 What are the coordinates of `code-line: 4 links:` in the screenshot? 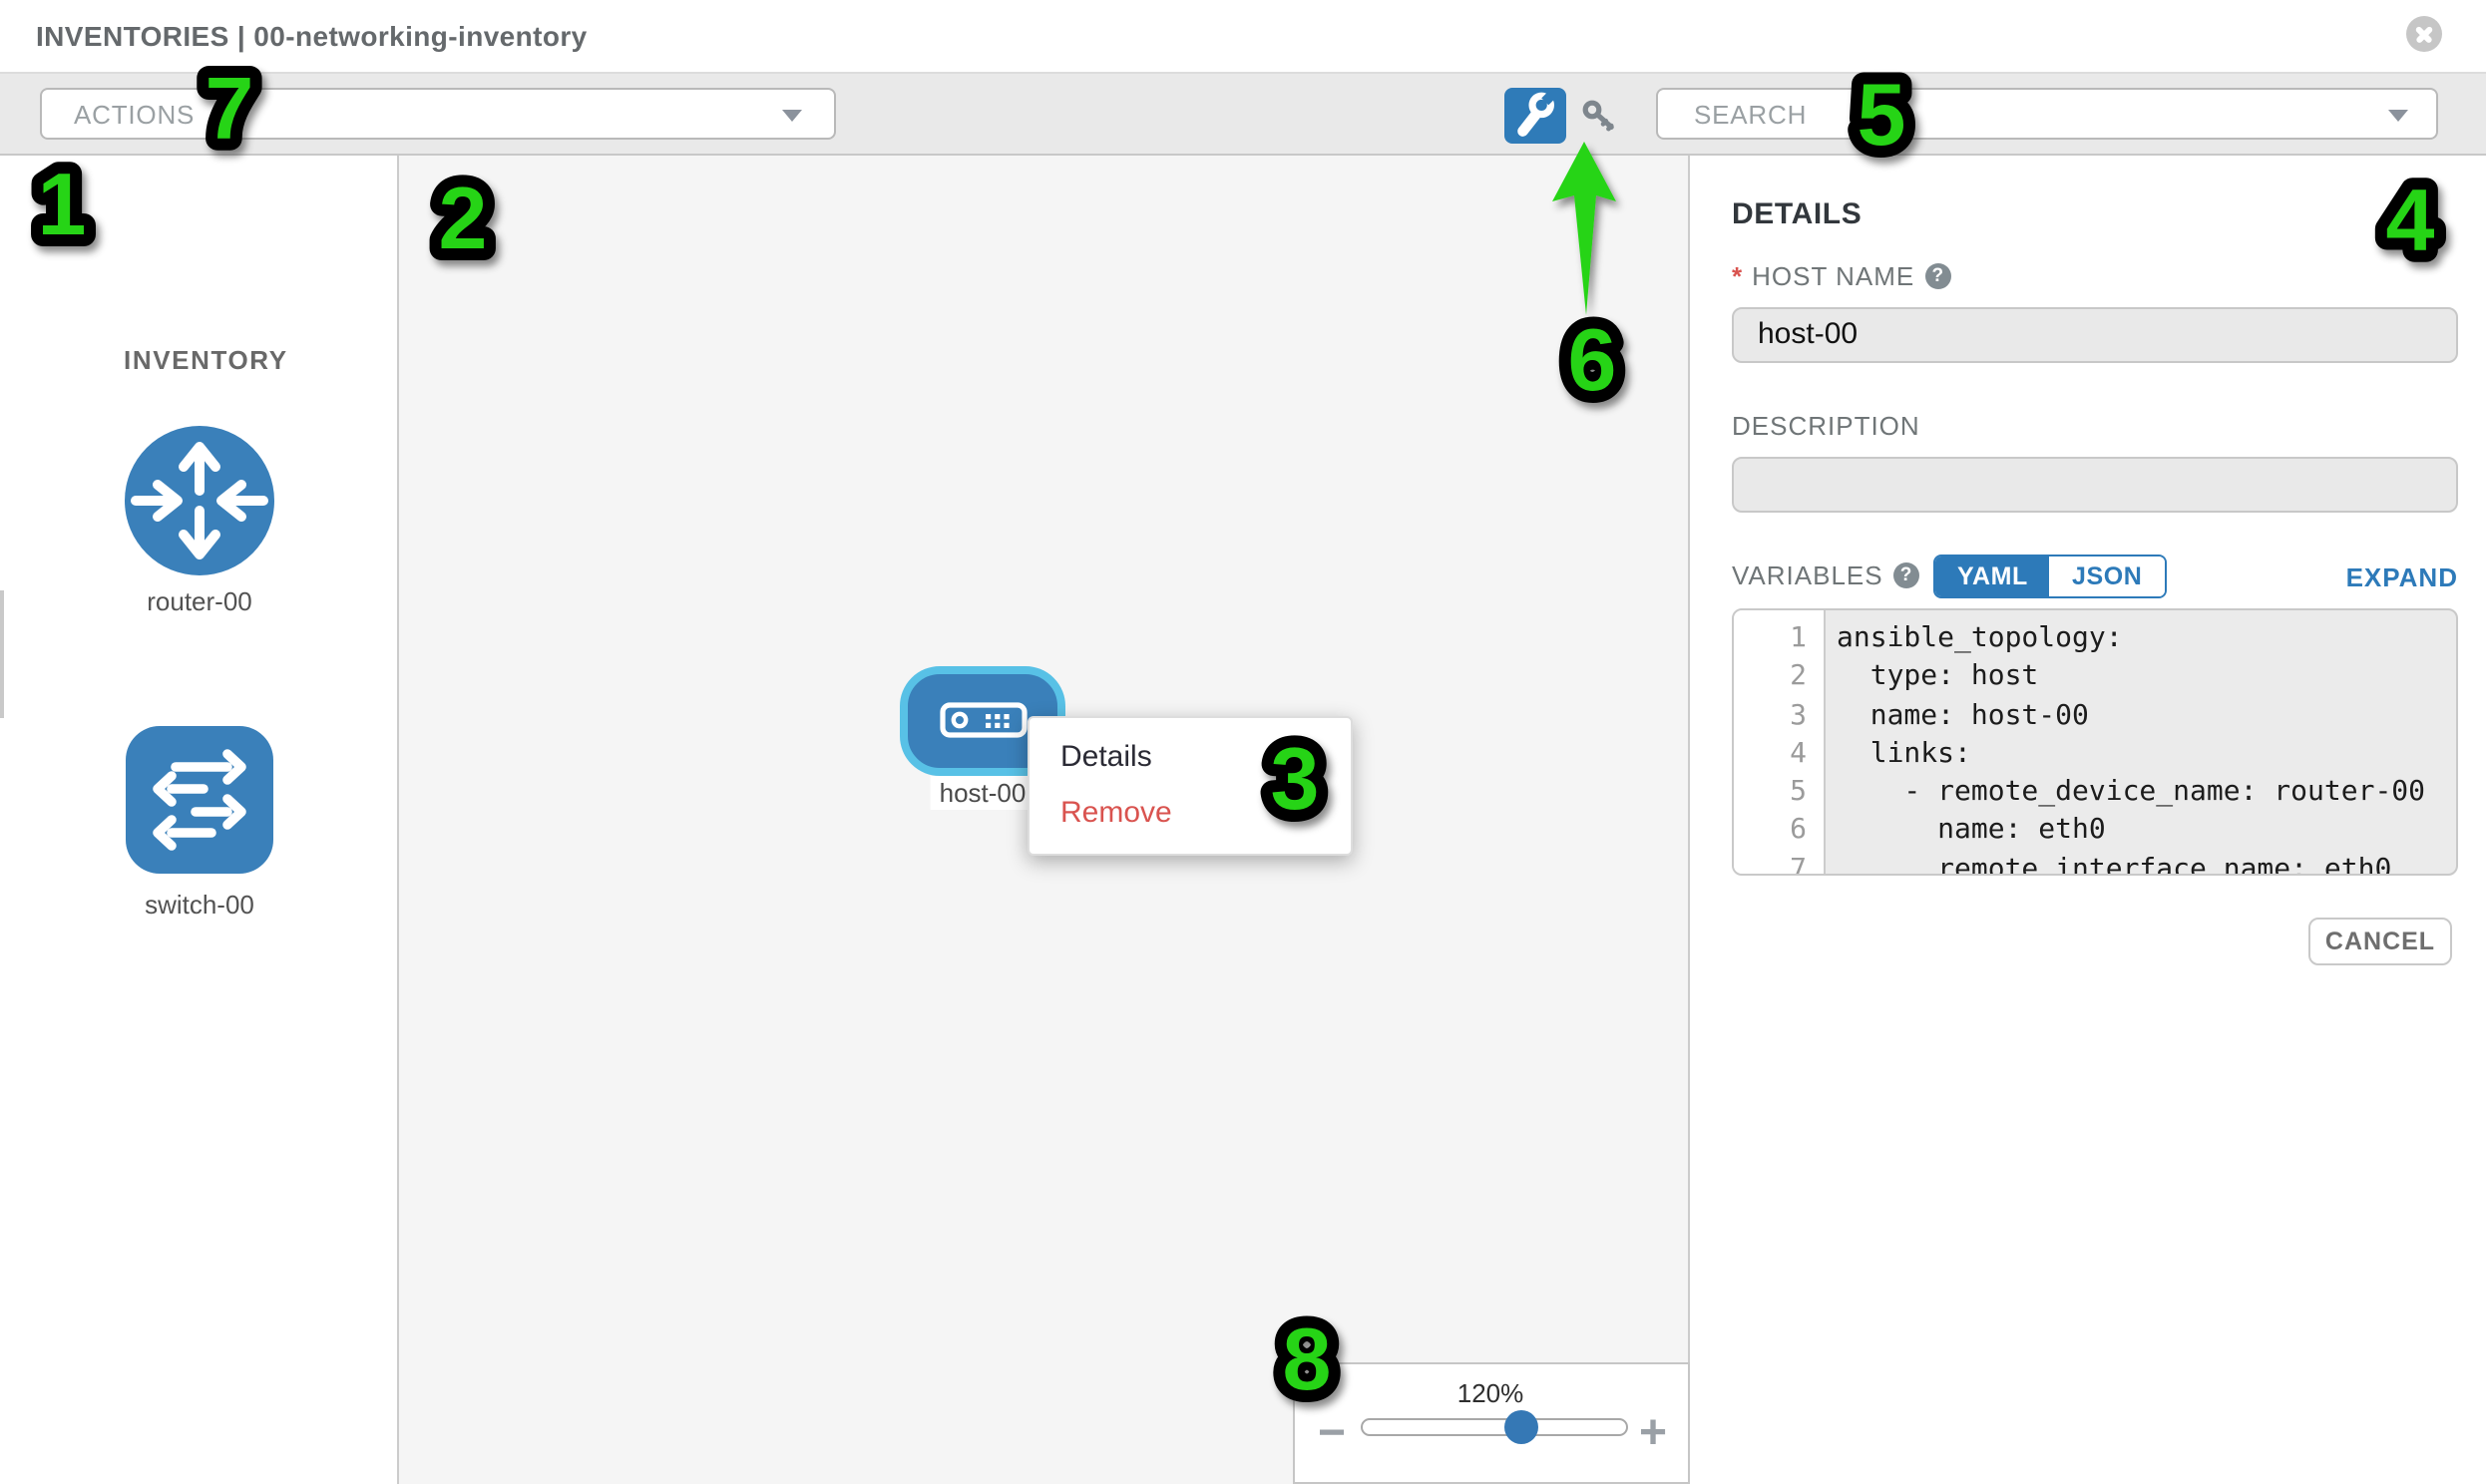 It's located at (1880, 753).